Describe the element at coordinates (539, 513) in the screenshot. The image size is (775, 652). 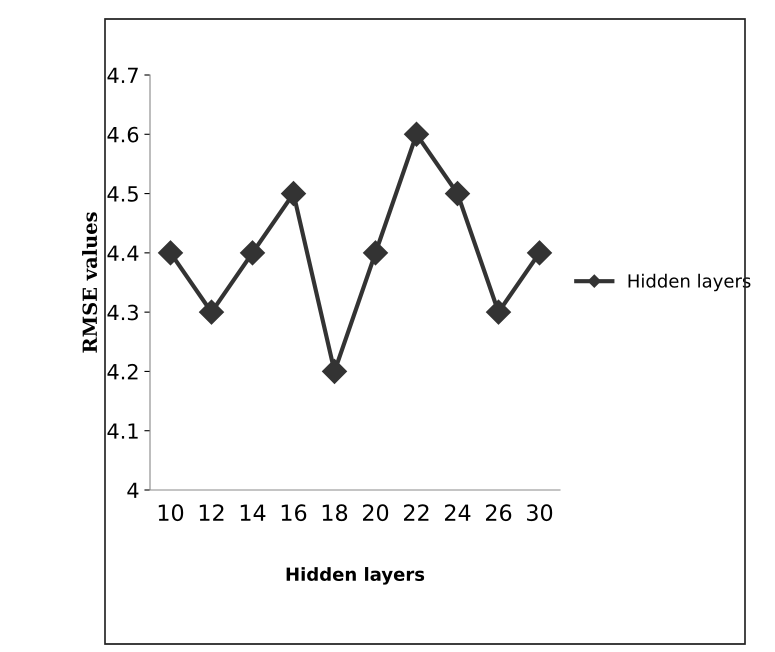
I see `x-tick-label: 30` at that location.